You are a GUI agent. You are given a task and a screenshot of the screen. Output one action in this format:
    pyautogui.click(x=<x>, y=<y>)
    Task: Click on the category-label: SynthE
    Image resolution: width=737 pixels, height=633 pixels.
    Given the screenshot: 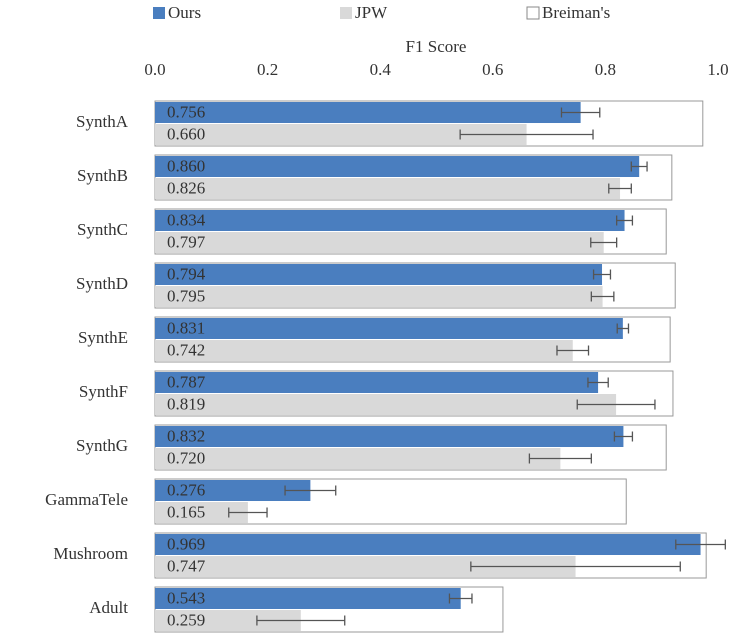 What is the action you would take?
    pyautogui.click(x=103, y=337)
    